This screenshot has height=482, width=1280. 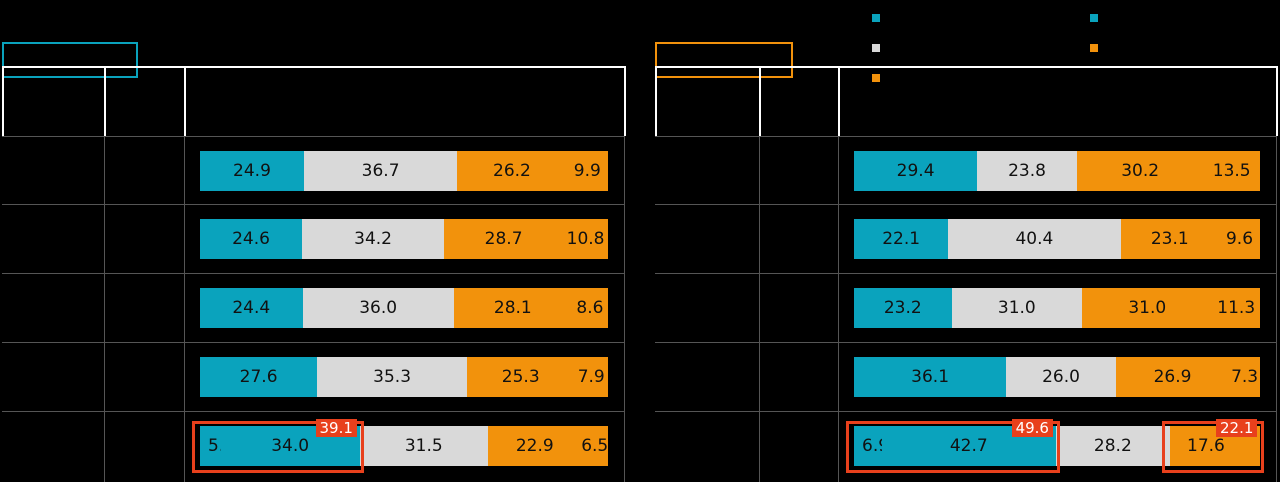 What do you see at coordinates (70, 60) in the screenshot?
I see `chart-title: 単独ローン` at bounding box center [70, 60].